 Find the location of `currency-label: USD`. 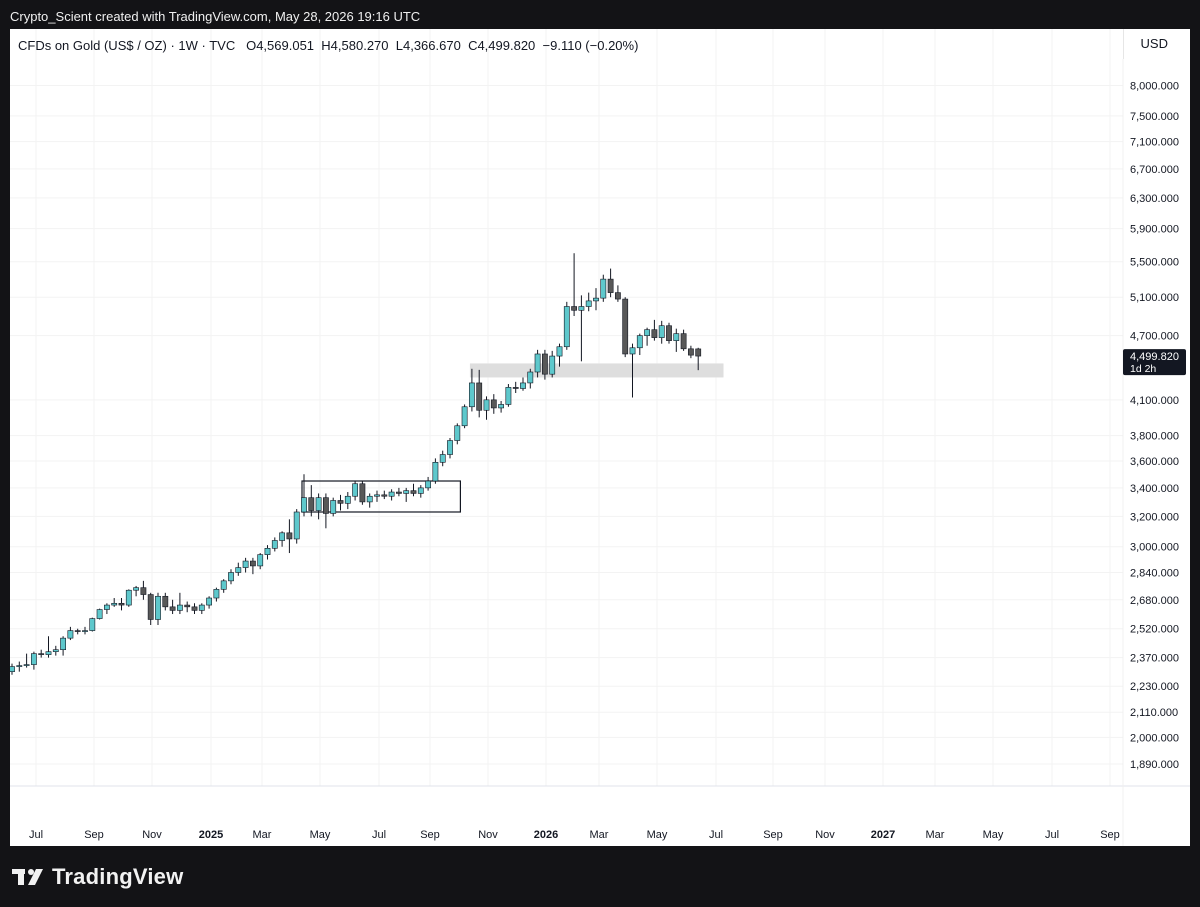

currency-label: USD is located at coordinates (1154, 43).